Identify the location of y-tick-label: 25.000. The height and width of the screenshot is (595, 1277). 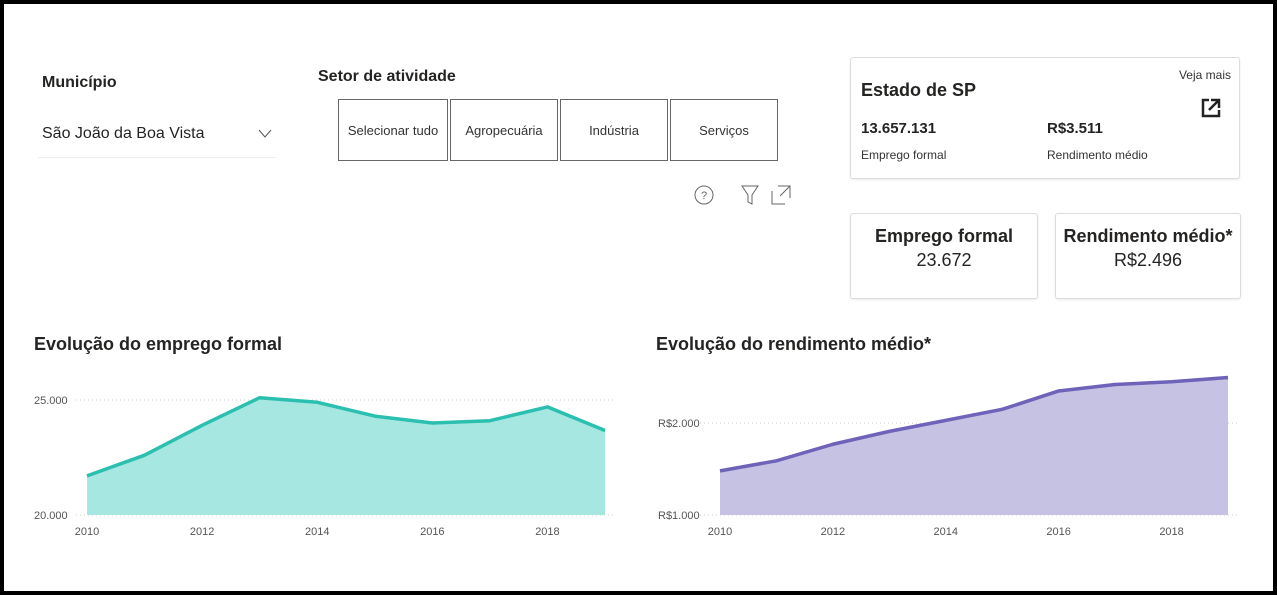
(51, 401).